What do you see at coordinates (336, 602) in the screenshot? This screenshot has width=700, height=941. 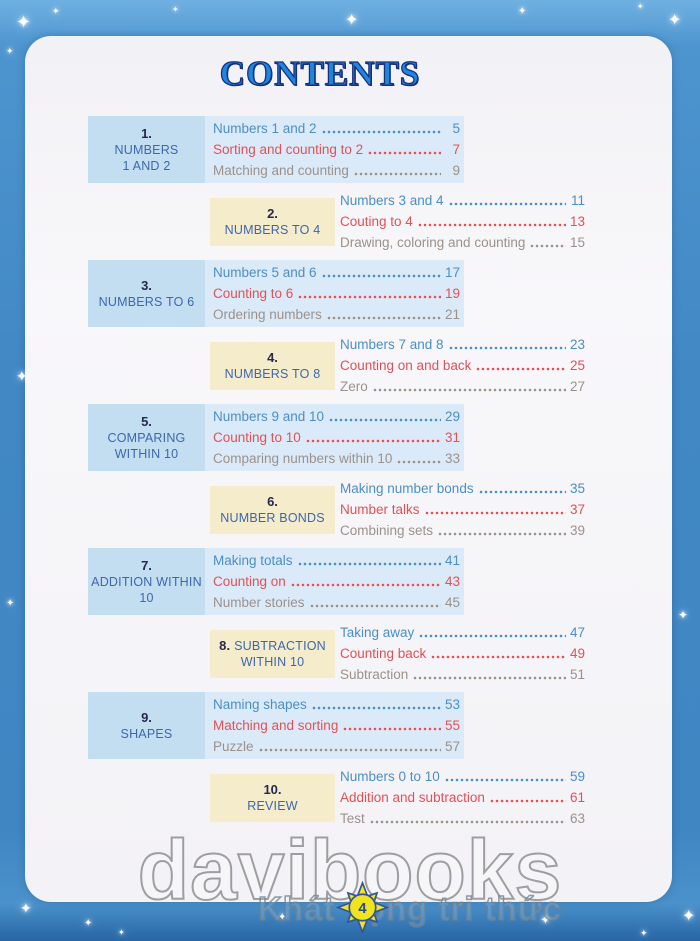 I see `toc-entry: Number stories 45` at bounding box center [336, 602].